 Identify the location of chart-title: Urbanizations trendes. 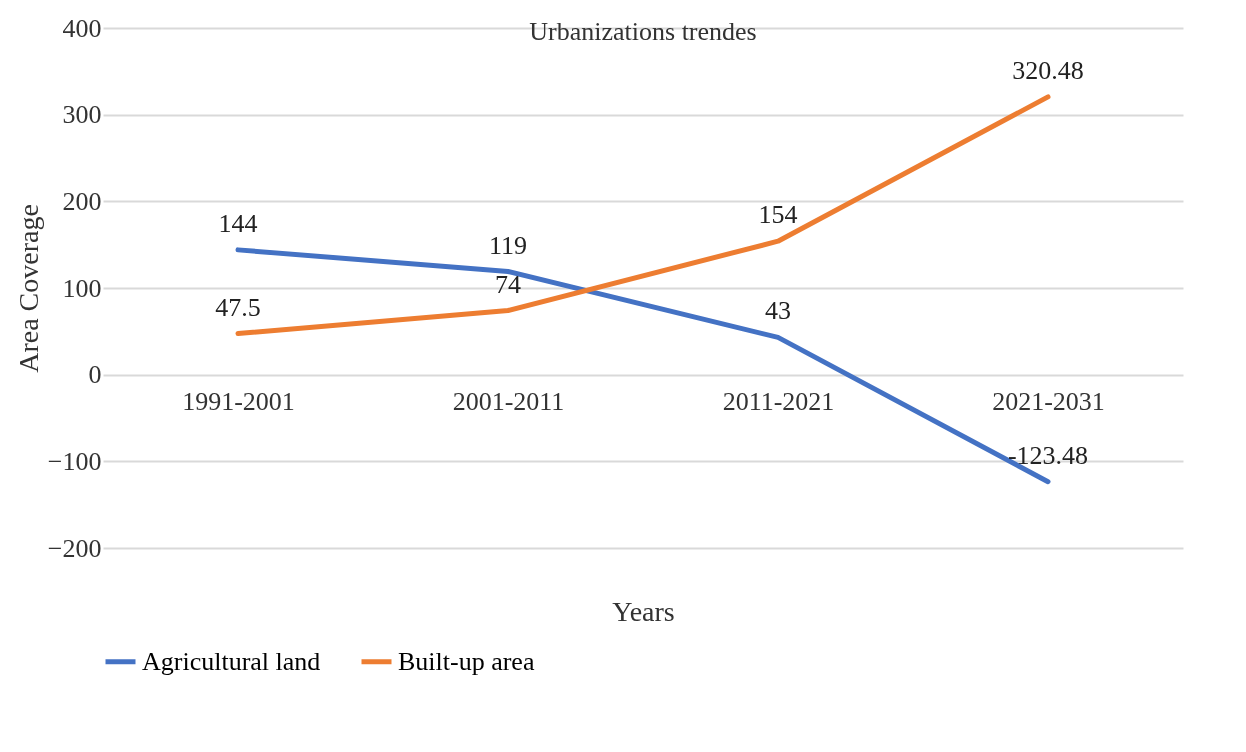
(643, 31).